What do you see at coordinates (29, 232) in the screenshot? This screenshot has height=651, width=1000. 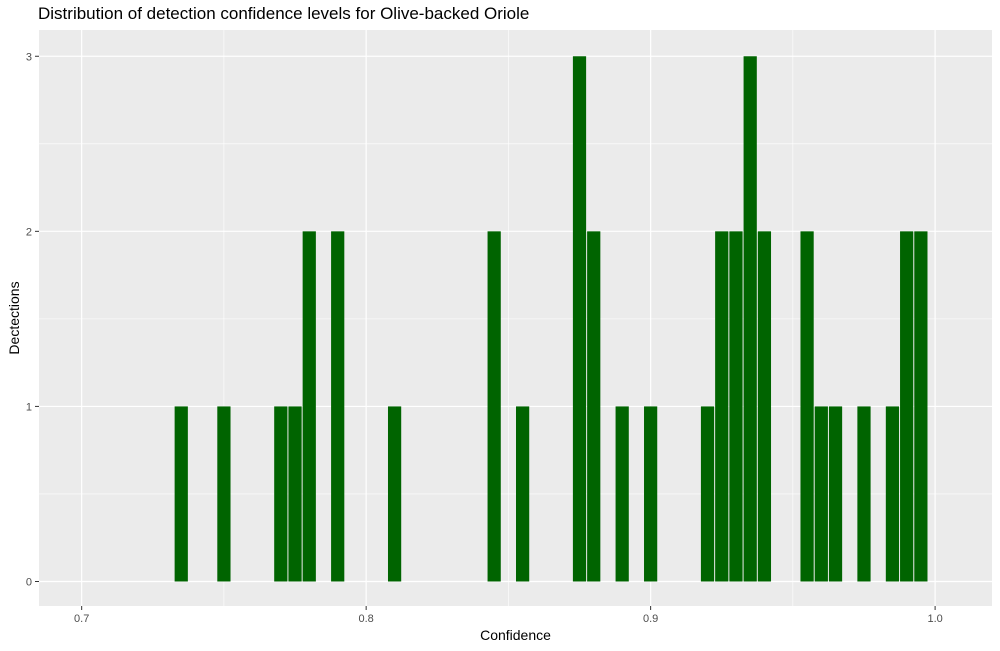 I see `y-tick-label: 2` at bounding box center [29, 232].